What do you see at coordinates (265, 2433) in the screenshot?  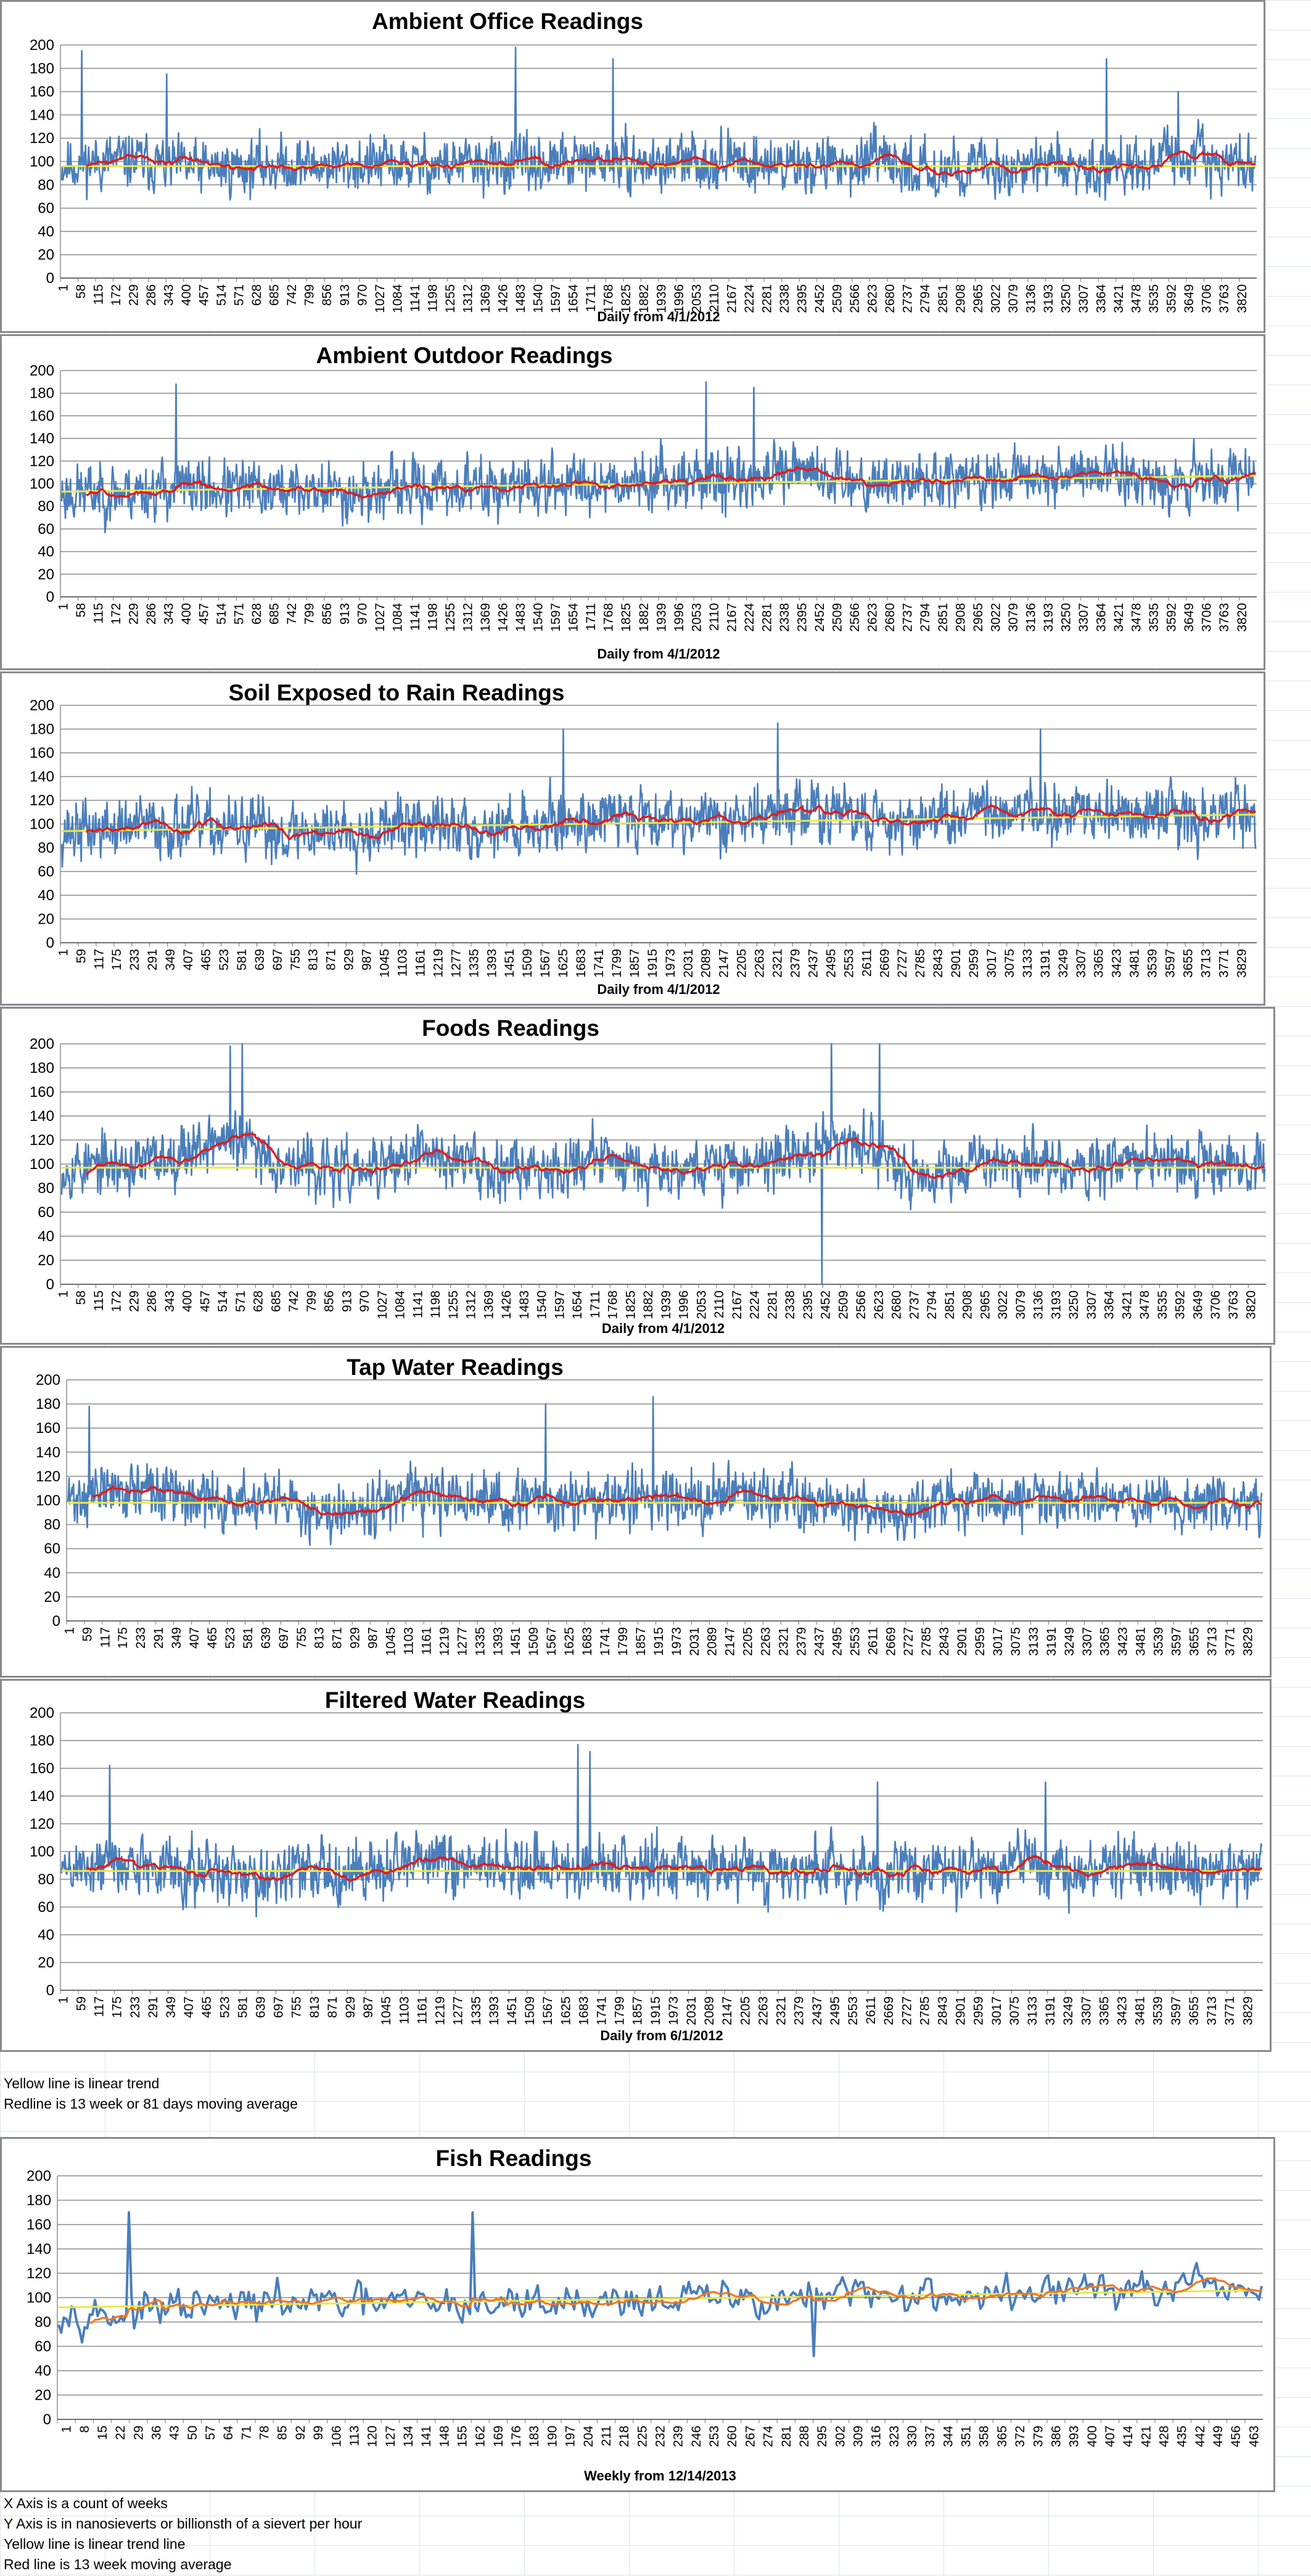 I see `x-tick-label: 78` at bounding box center [265, 2433].